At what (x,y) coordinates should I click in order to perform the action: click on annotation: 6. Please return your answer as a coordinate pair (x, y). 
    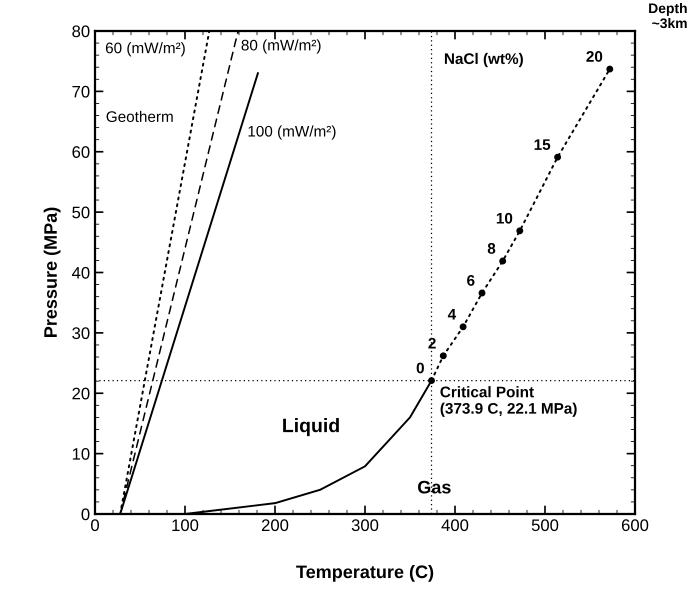
    Looking at the image, I should click on (471, 280).